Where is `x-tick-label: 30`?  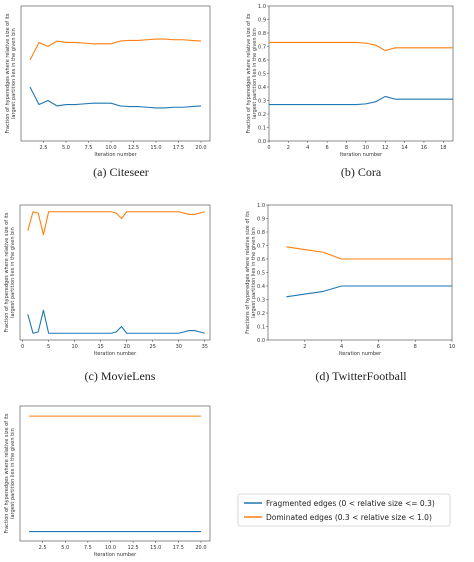
x-tick-label: 30 is located at coordinates (179, 347).